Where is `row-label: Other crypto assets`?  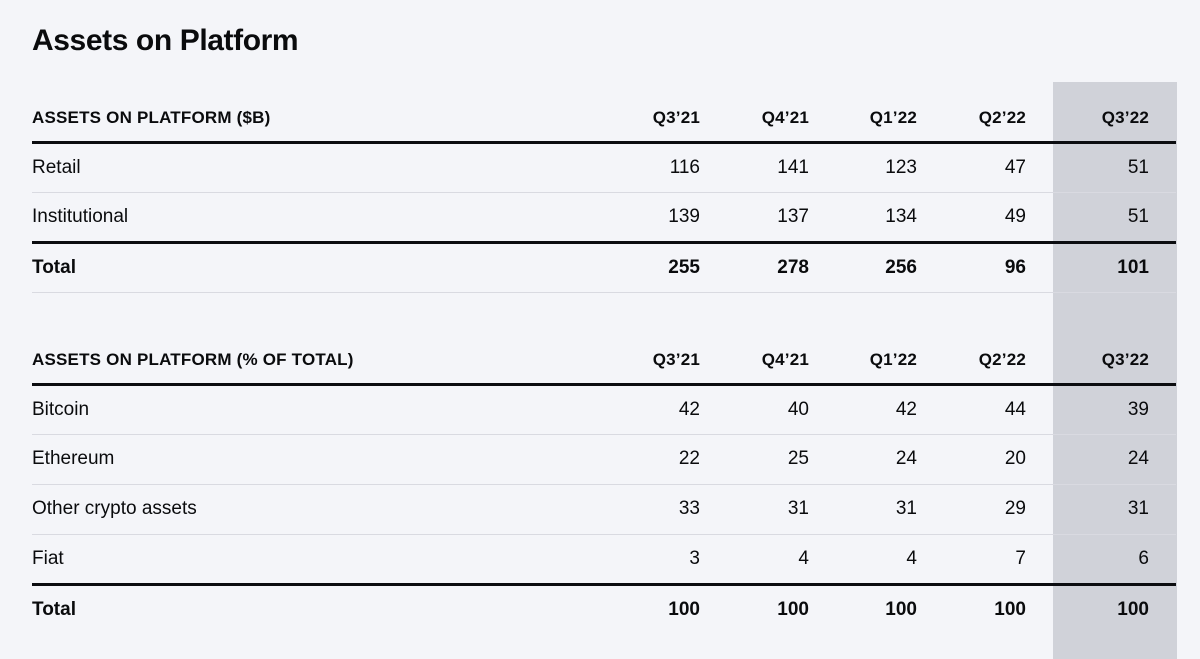
row-label: Other crypto assets is located at coordinates (311, 509).